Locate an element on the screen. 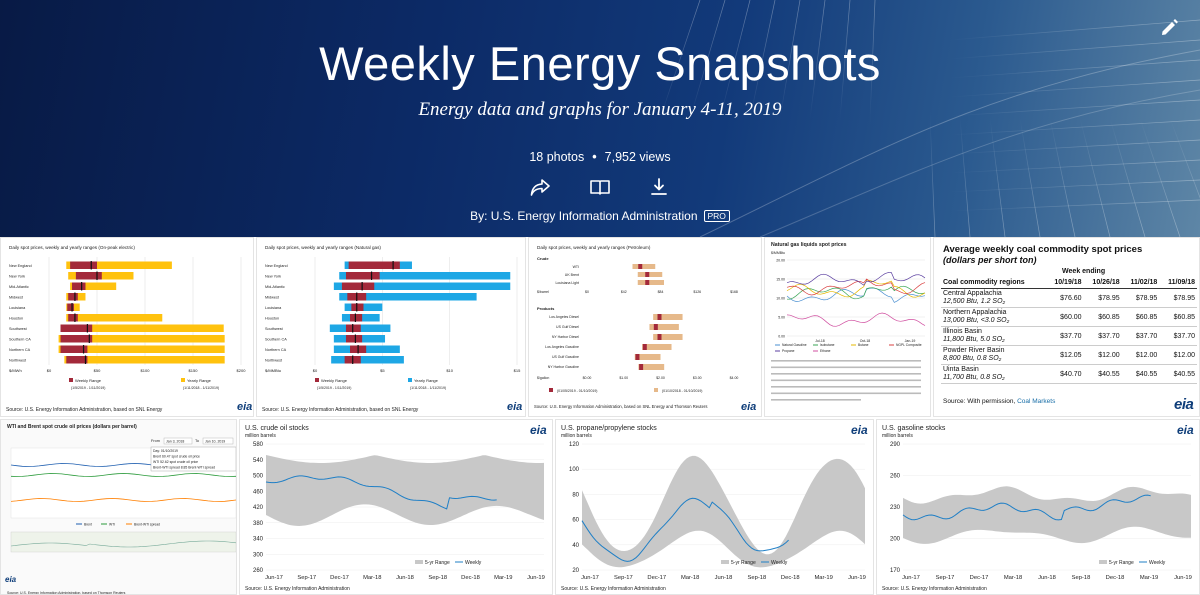 The image size is (1200, 595). book-icon is located at coordinates (600, 187).